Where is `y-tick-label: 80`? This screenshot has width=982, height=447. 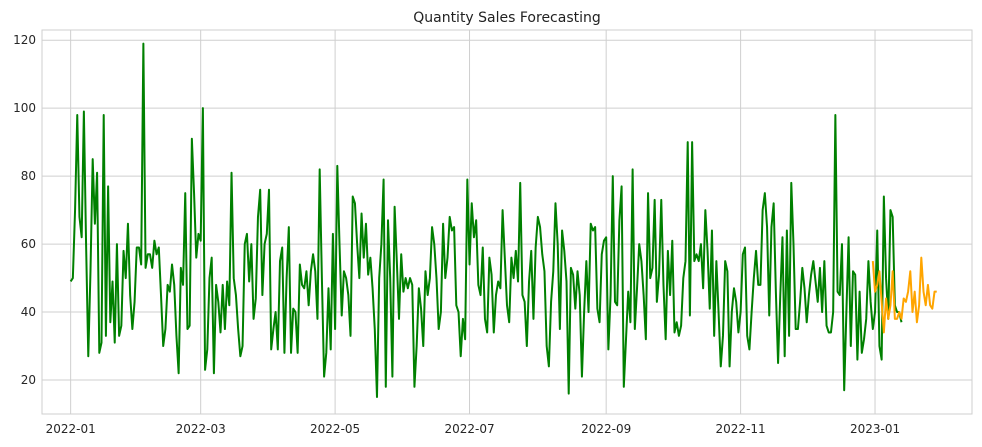
y-tick-label: 80 is located at coordinates (28, 176).